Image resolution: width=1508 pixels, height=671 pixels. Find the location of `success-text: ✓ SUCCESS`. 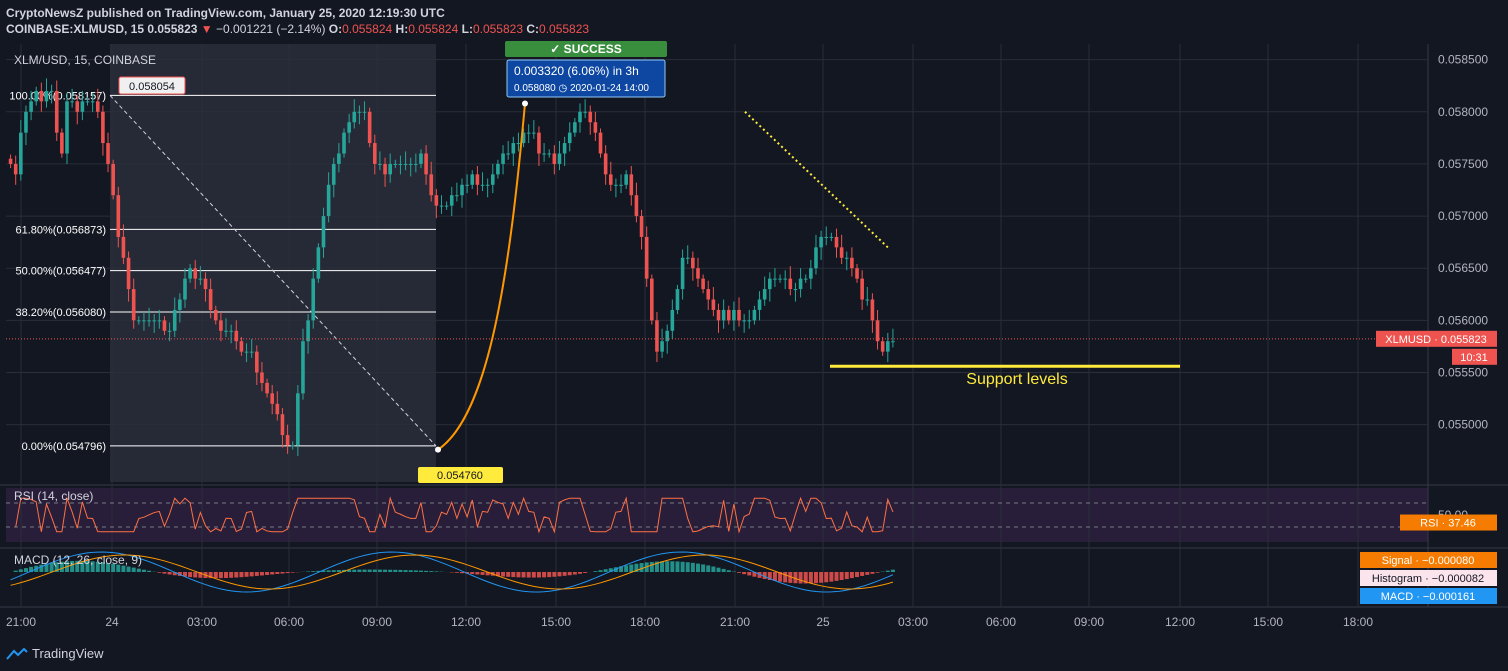

success-text: ✓ SUCCESS is located at coordinates (585, 49).